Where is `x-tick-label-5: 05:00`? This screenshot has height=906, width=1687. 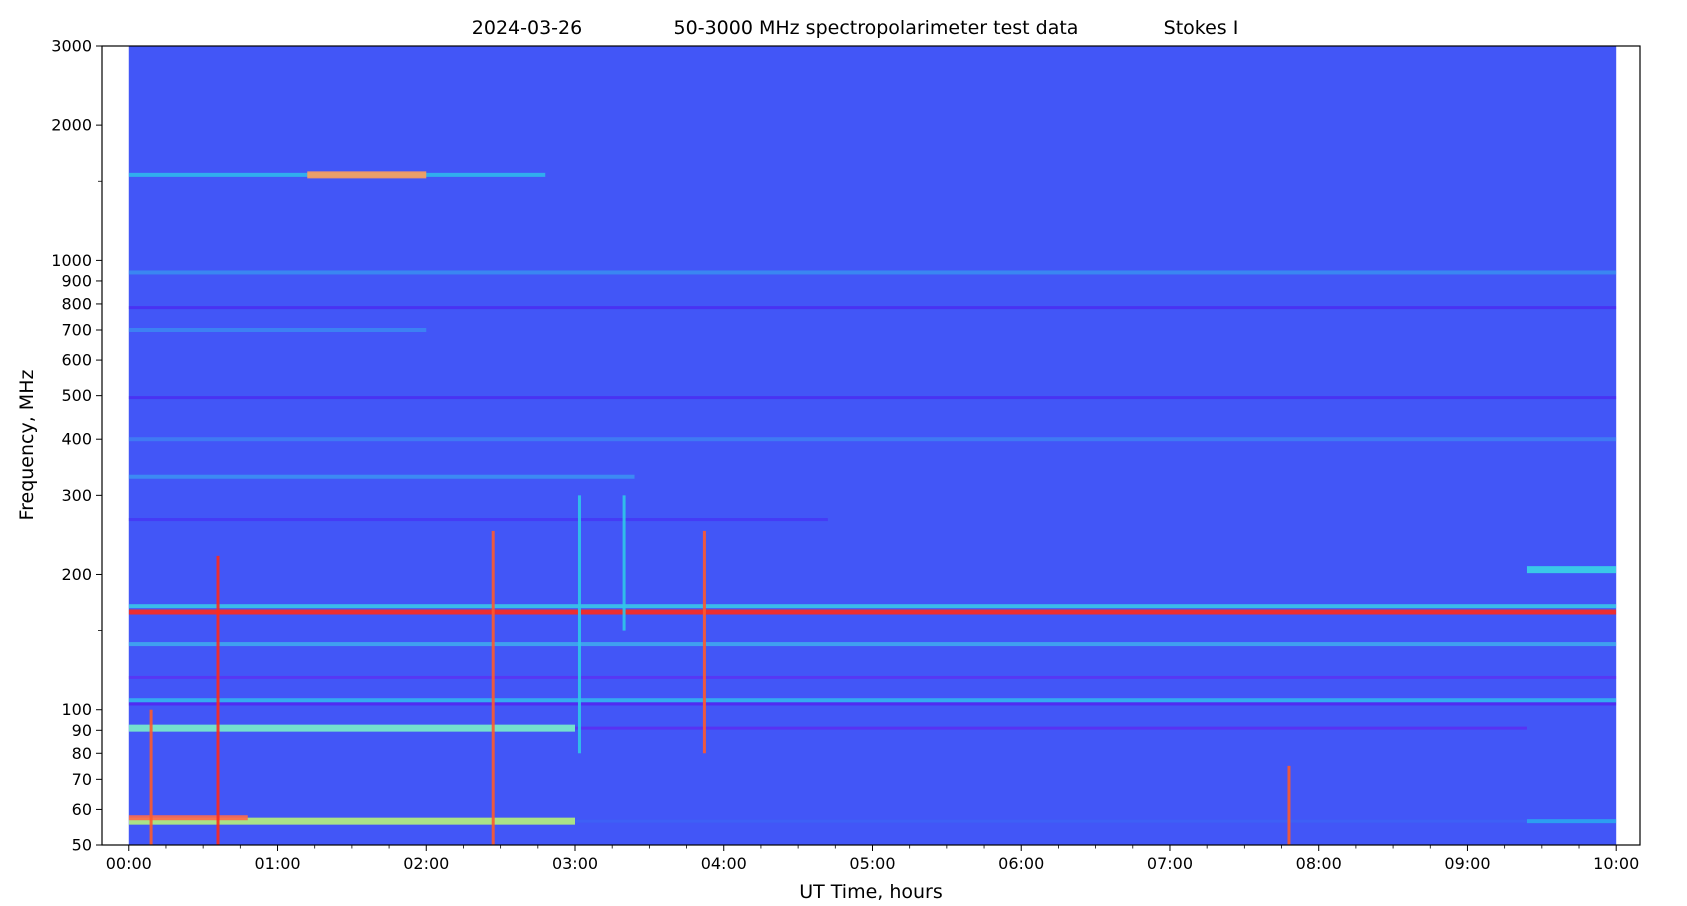
x-tick-label-5: 05:00 is located at coordinates (872, 863).